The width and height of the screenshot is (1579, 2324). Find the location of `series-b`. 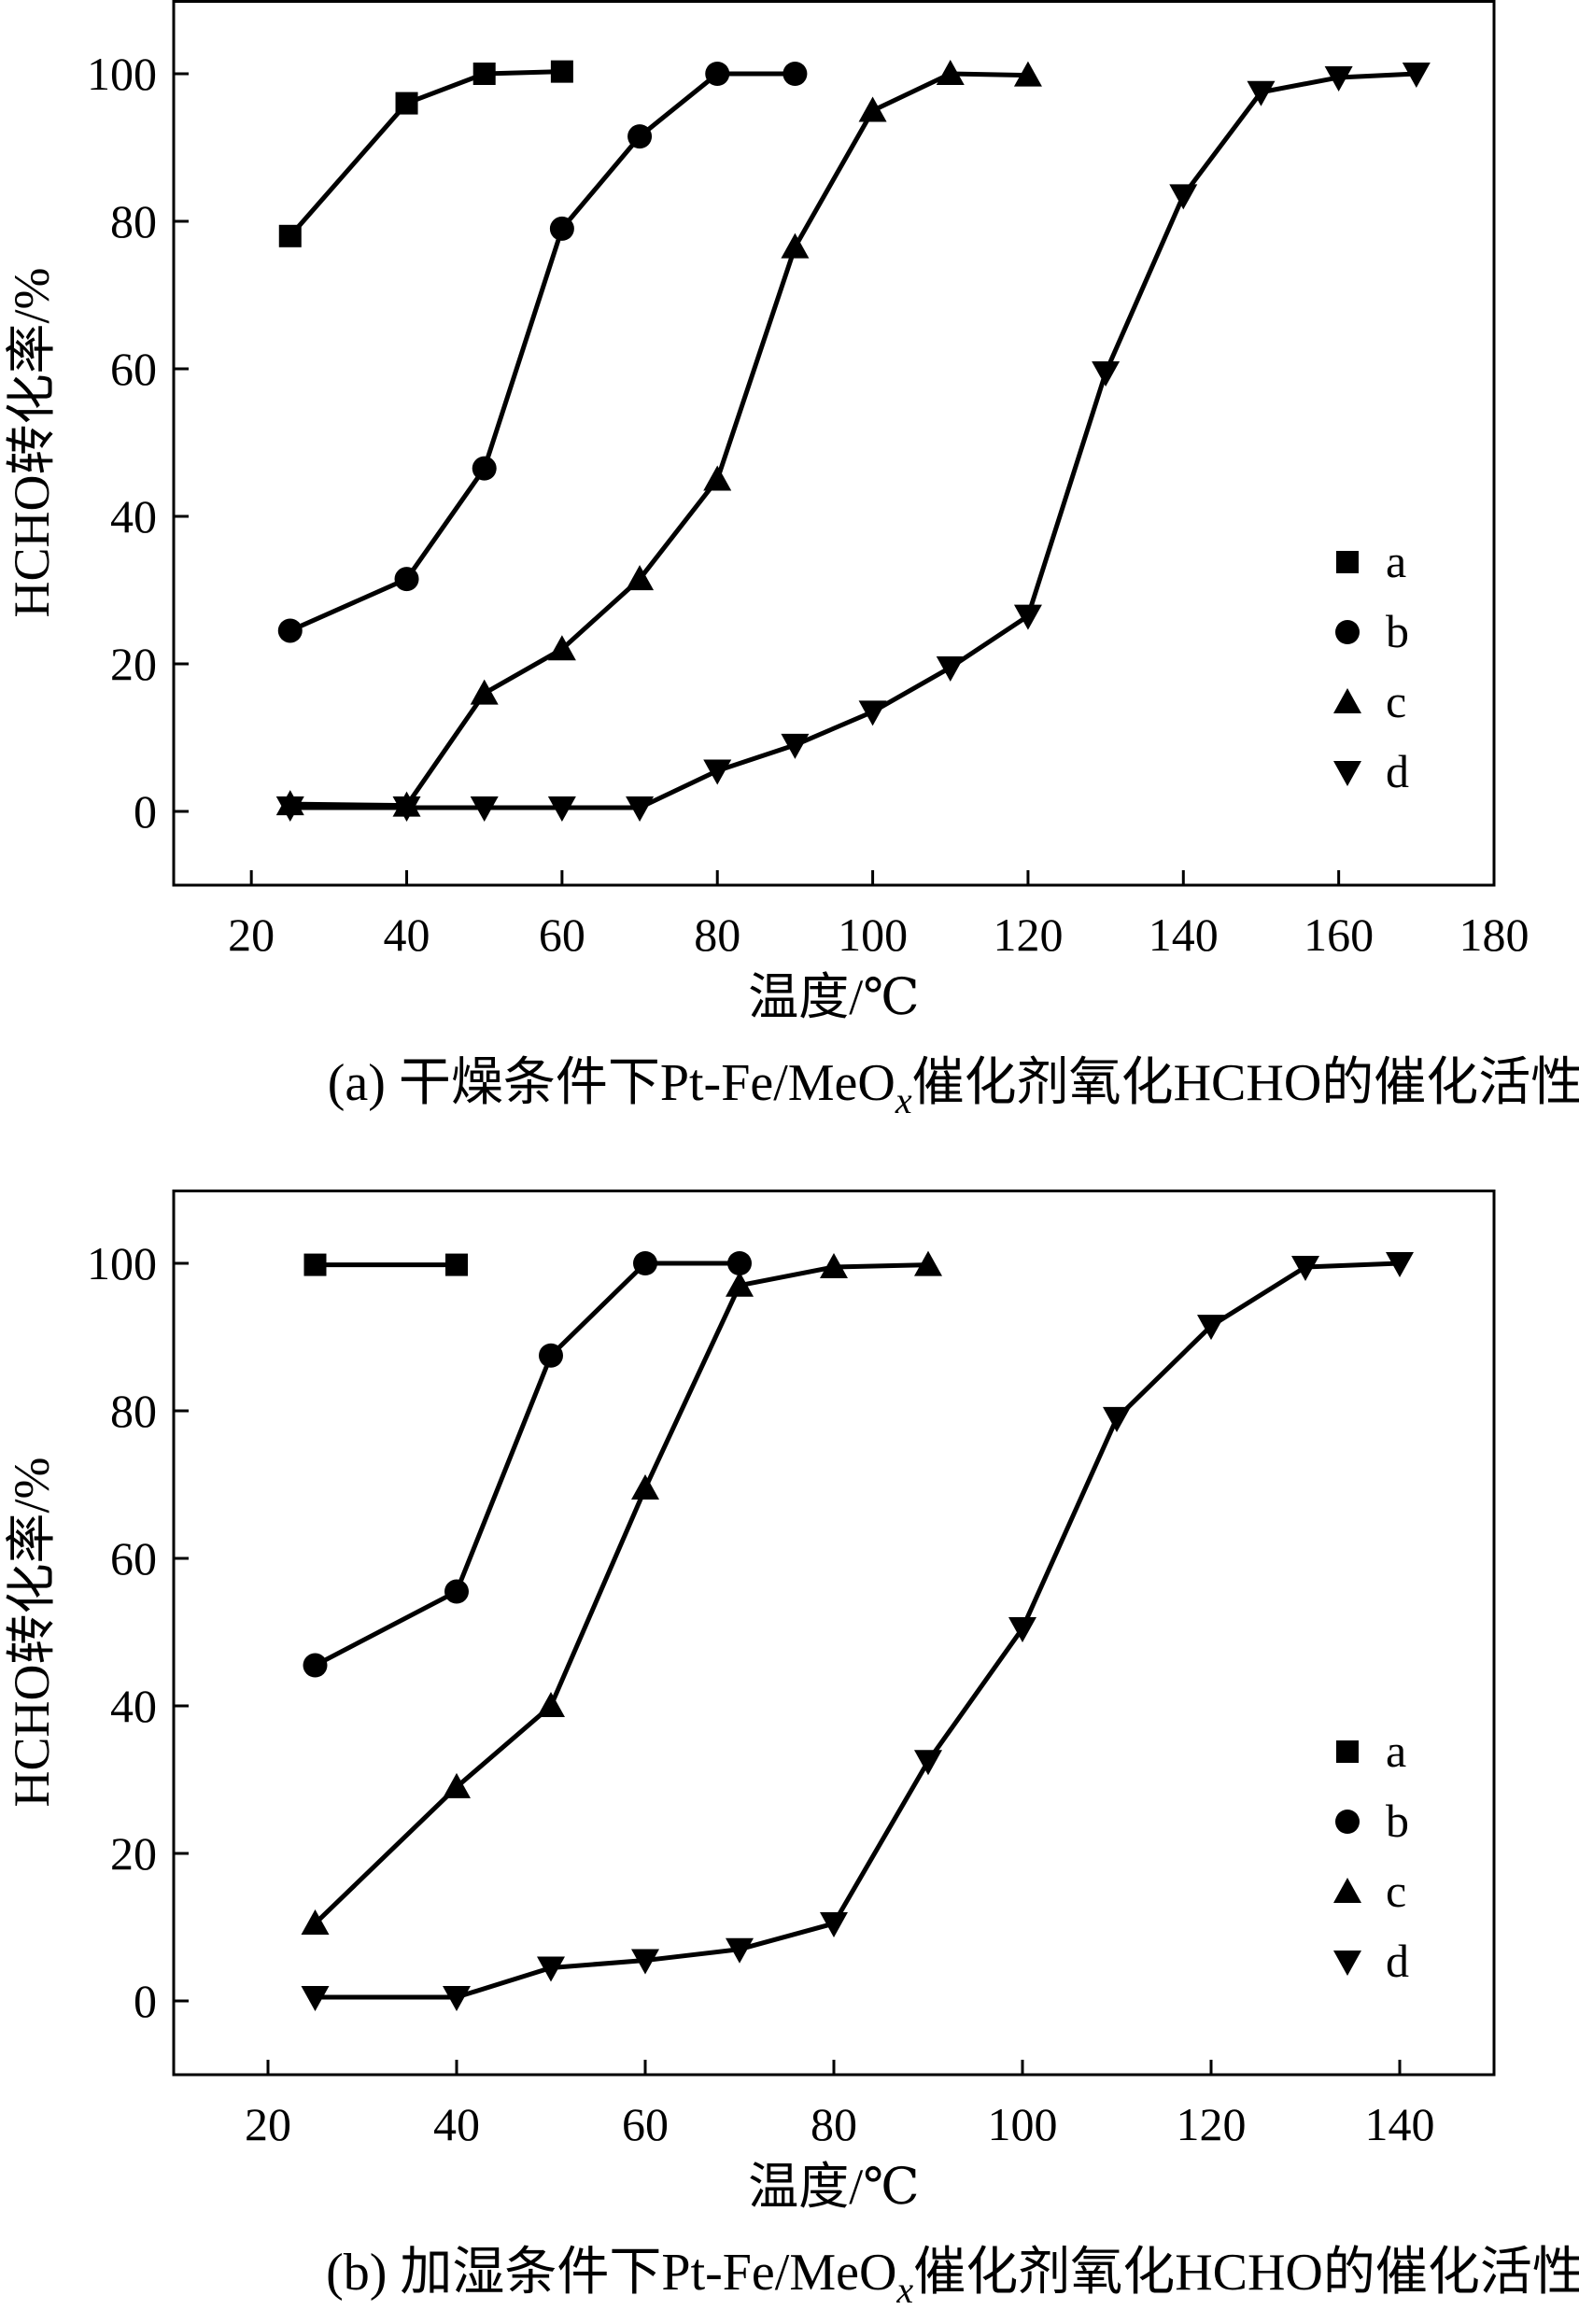

series-b is located at coordinates (542, 352).